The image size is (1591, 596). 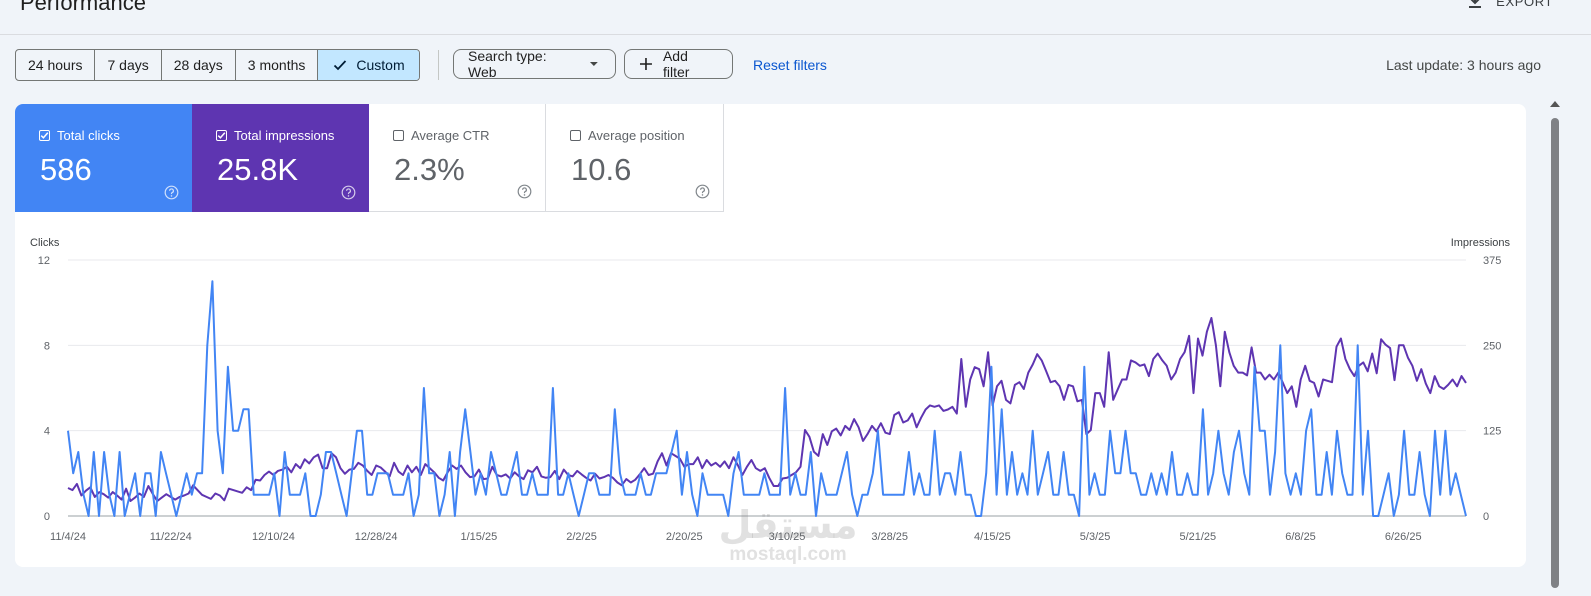 What do you see at coordinates (1555, 104) in the screenshot?
I see `scroll-up-arrow-icon` at bounding box center [1555, 104].